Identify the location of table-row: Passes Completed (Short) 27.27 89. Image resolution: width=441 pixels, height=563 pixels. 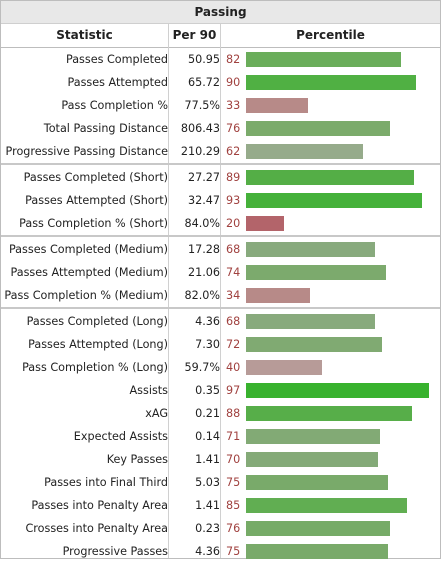
(220, 177).